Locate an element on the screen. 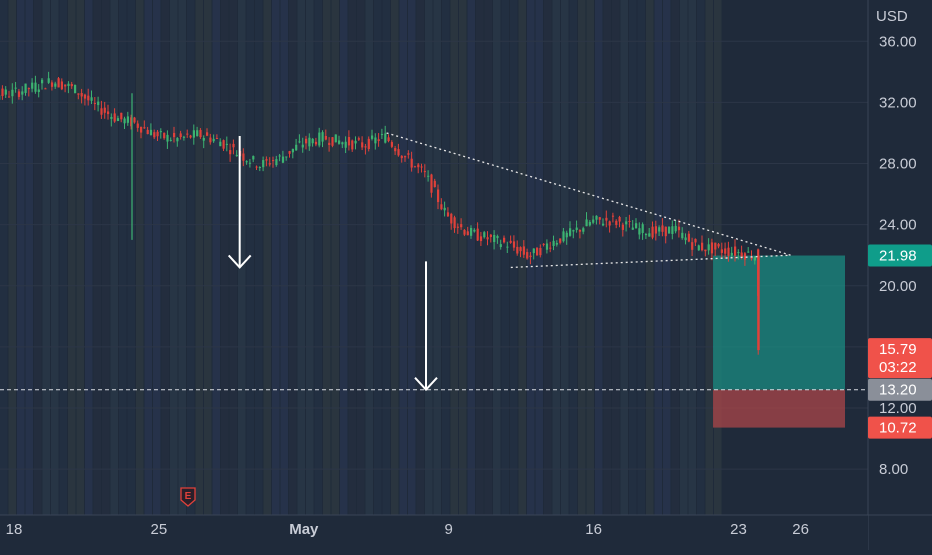  time-tick-label: 26 is located at coordinates (800, 529).